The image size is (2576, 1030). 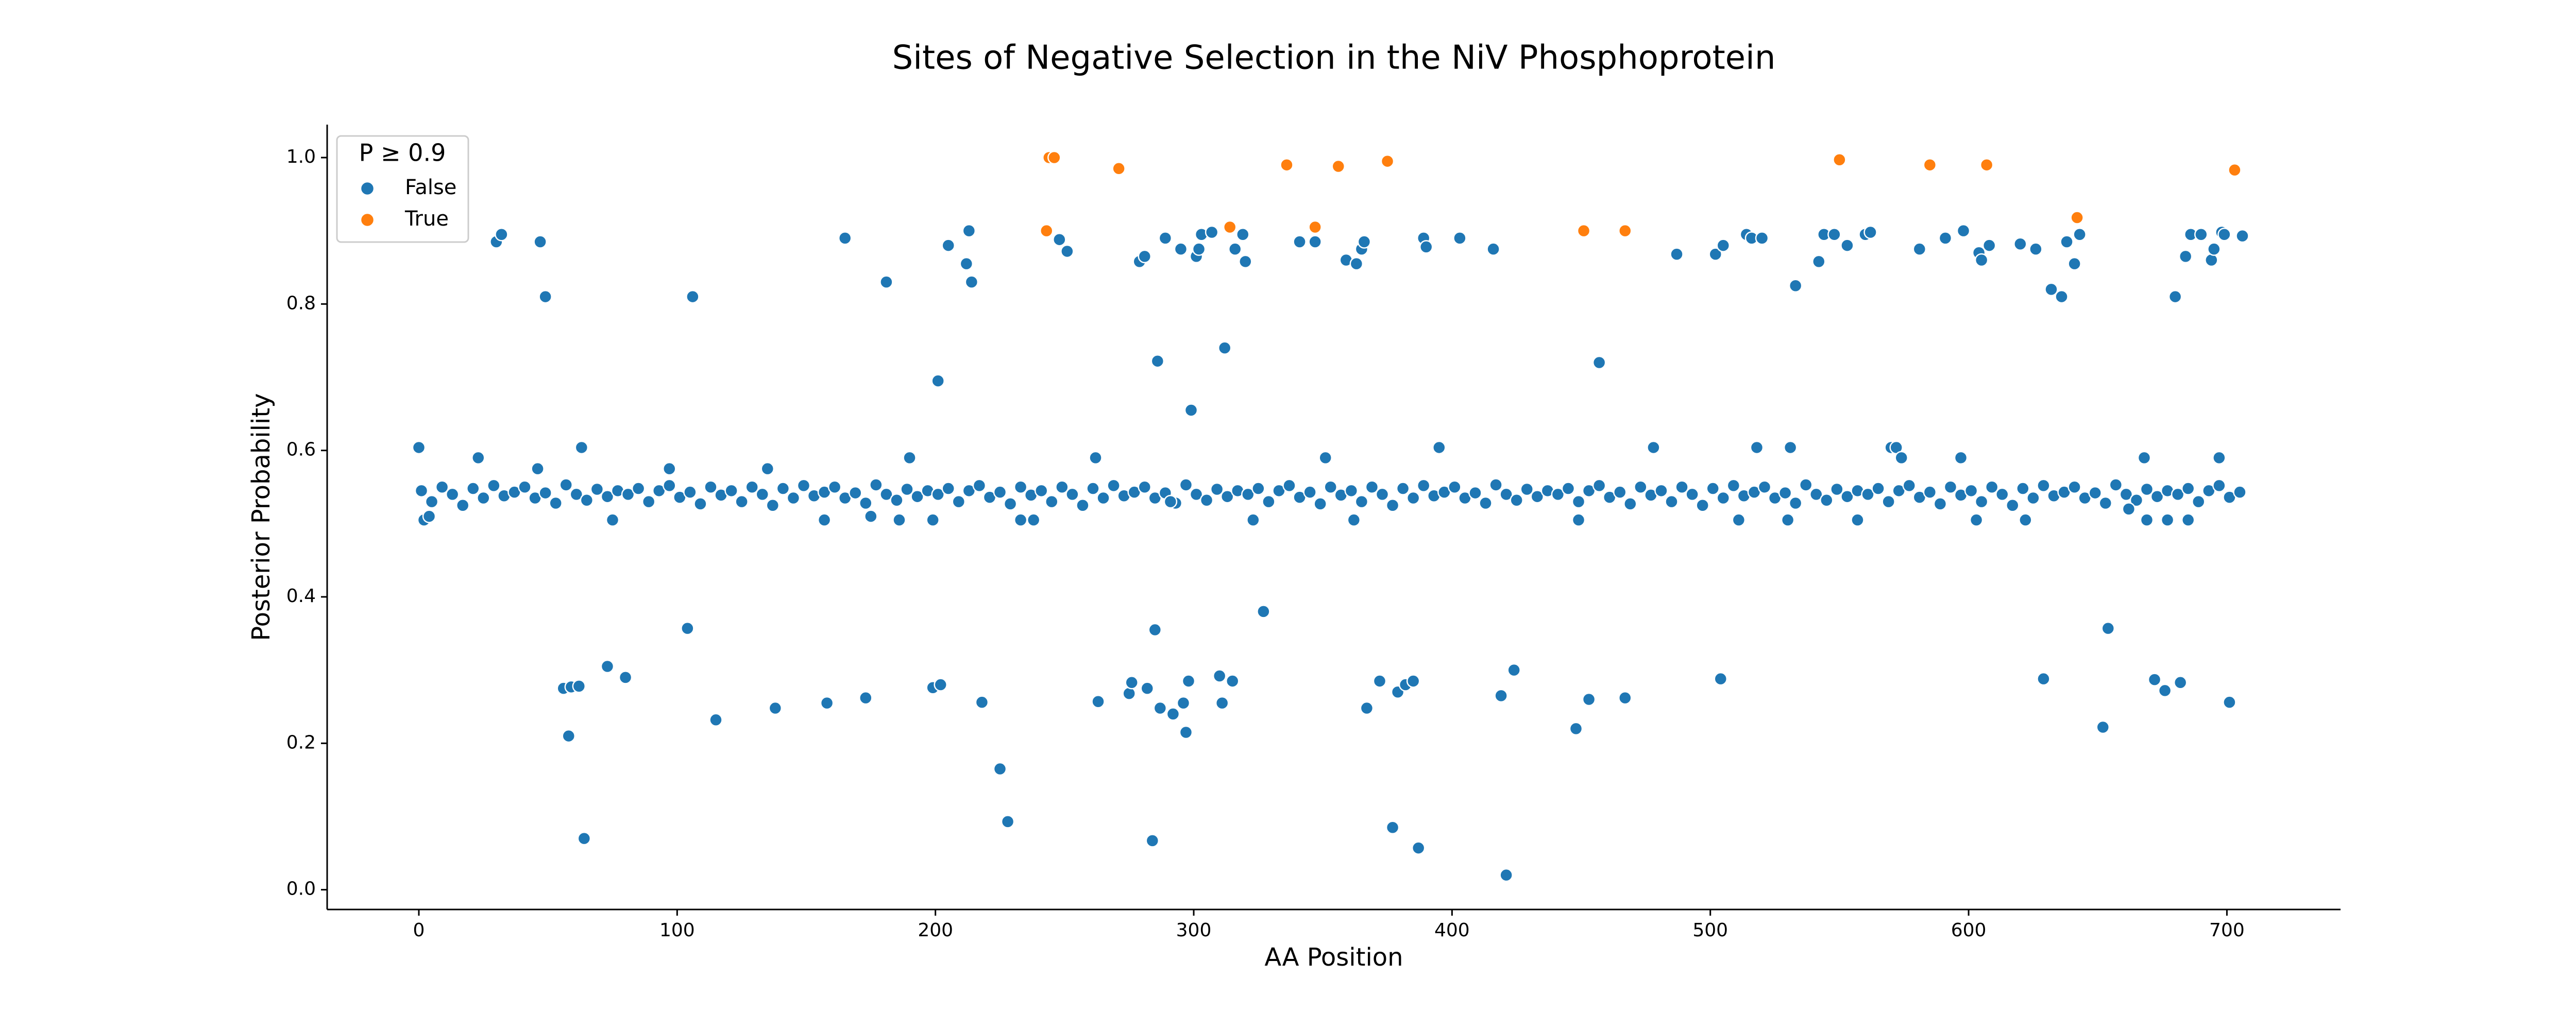 I want to click on x-tick-label: 400, so click(x=1452, y=930).